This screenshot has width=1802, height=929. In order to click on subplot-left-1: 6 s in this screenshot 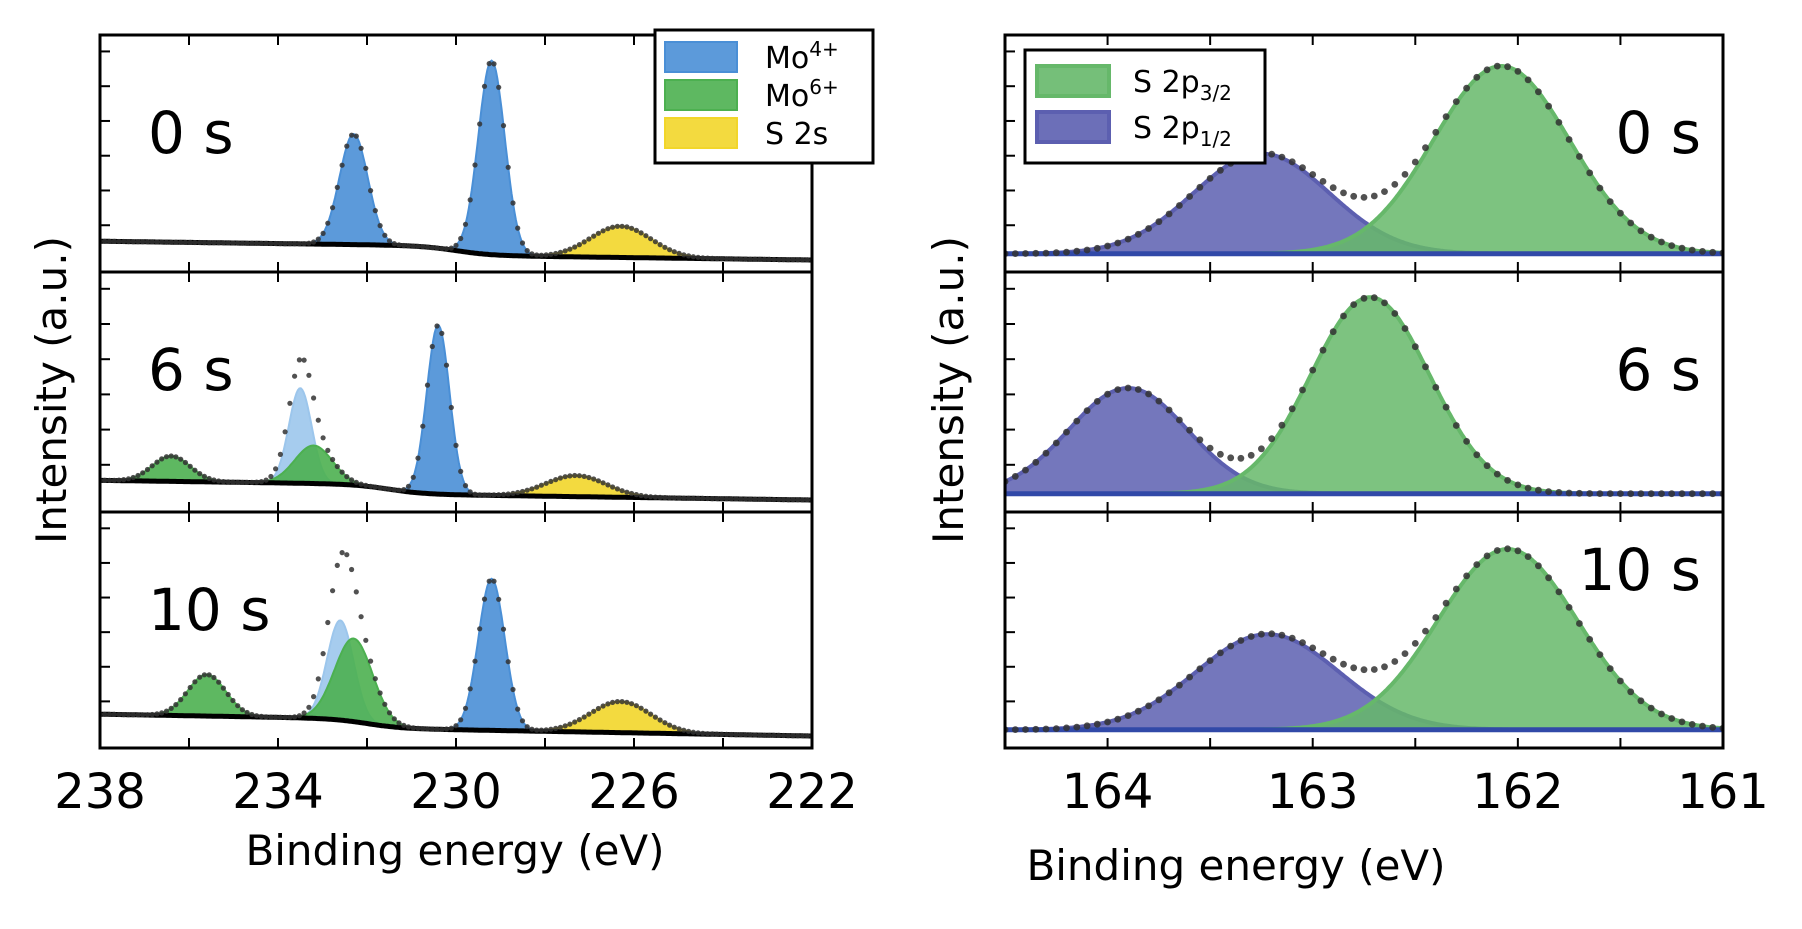, I will do `click(456, 392)`.